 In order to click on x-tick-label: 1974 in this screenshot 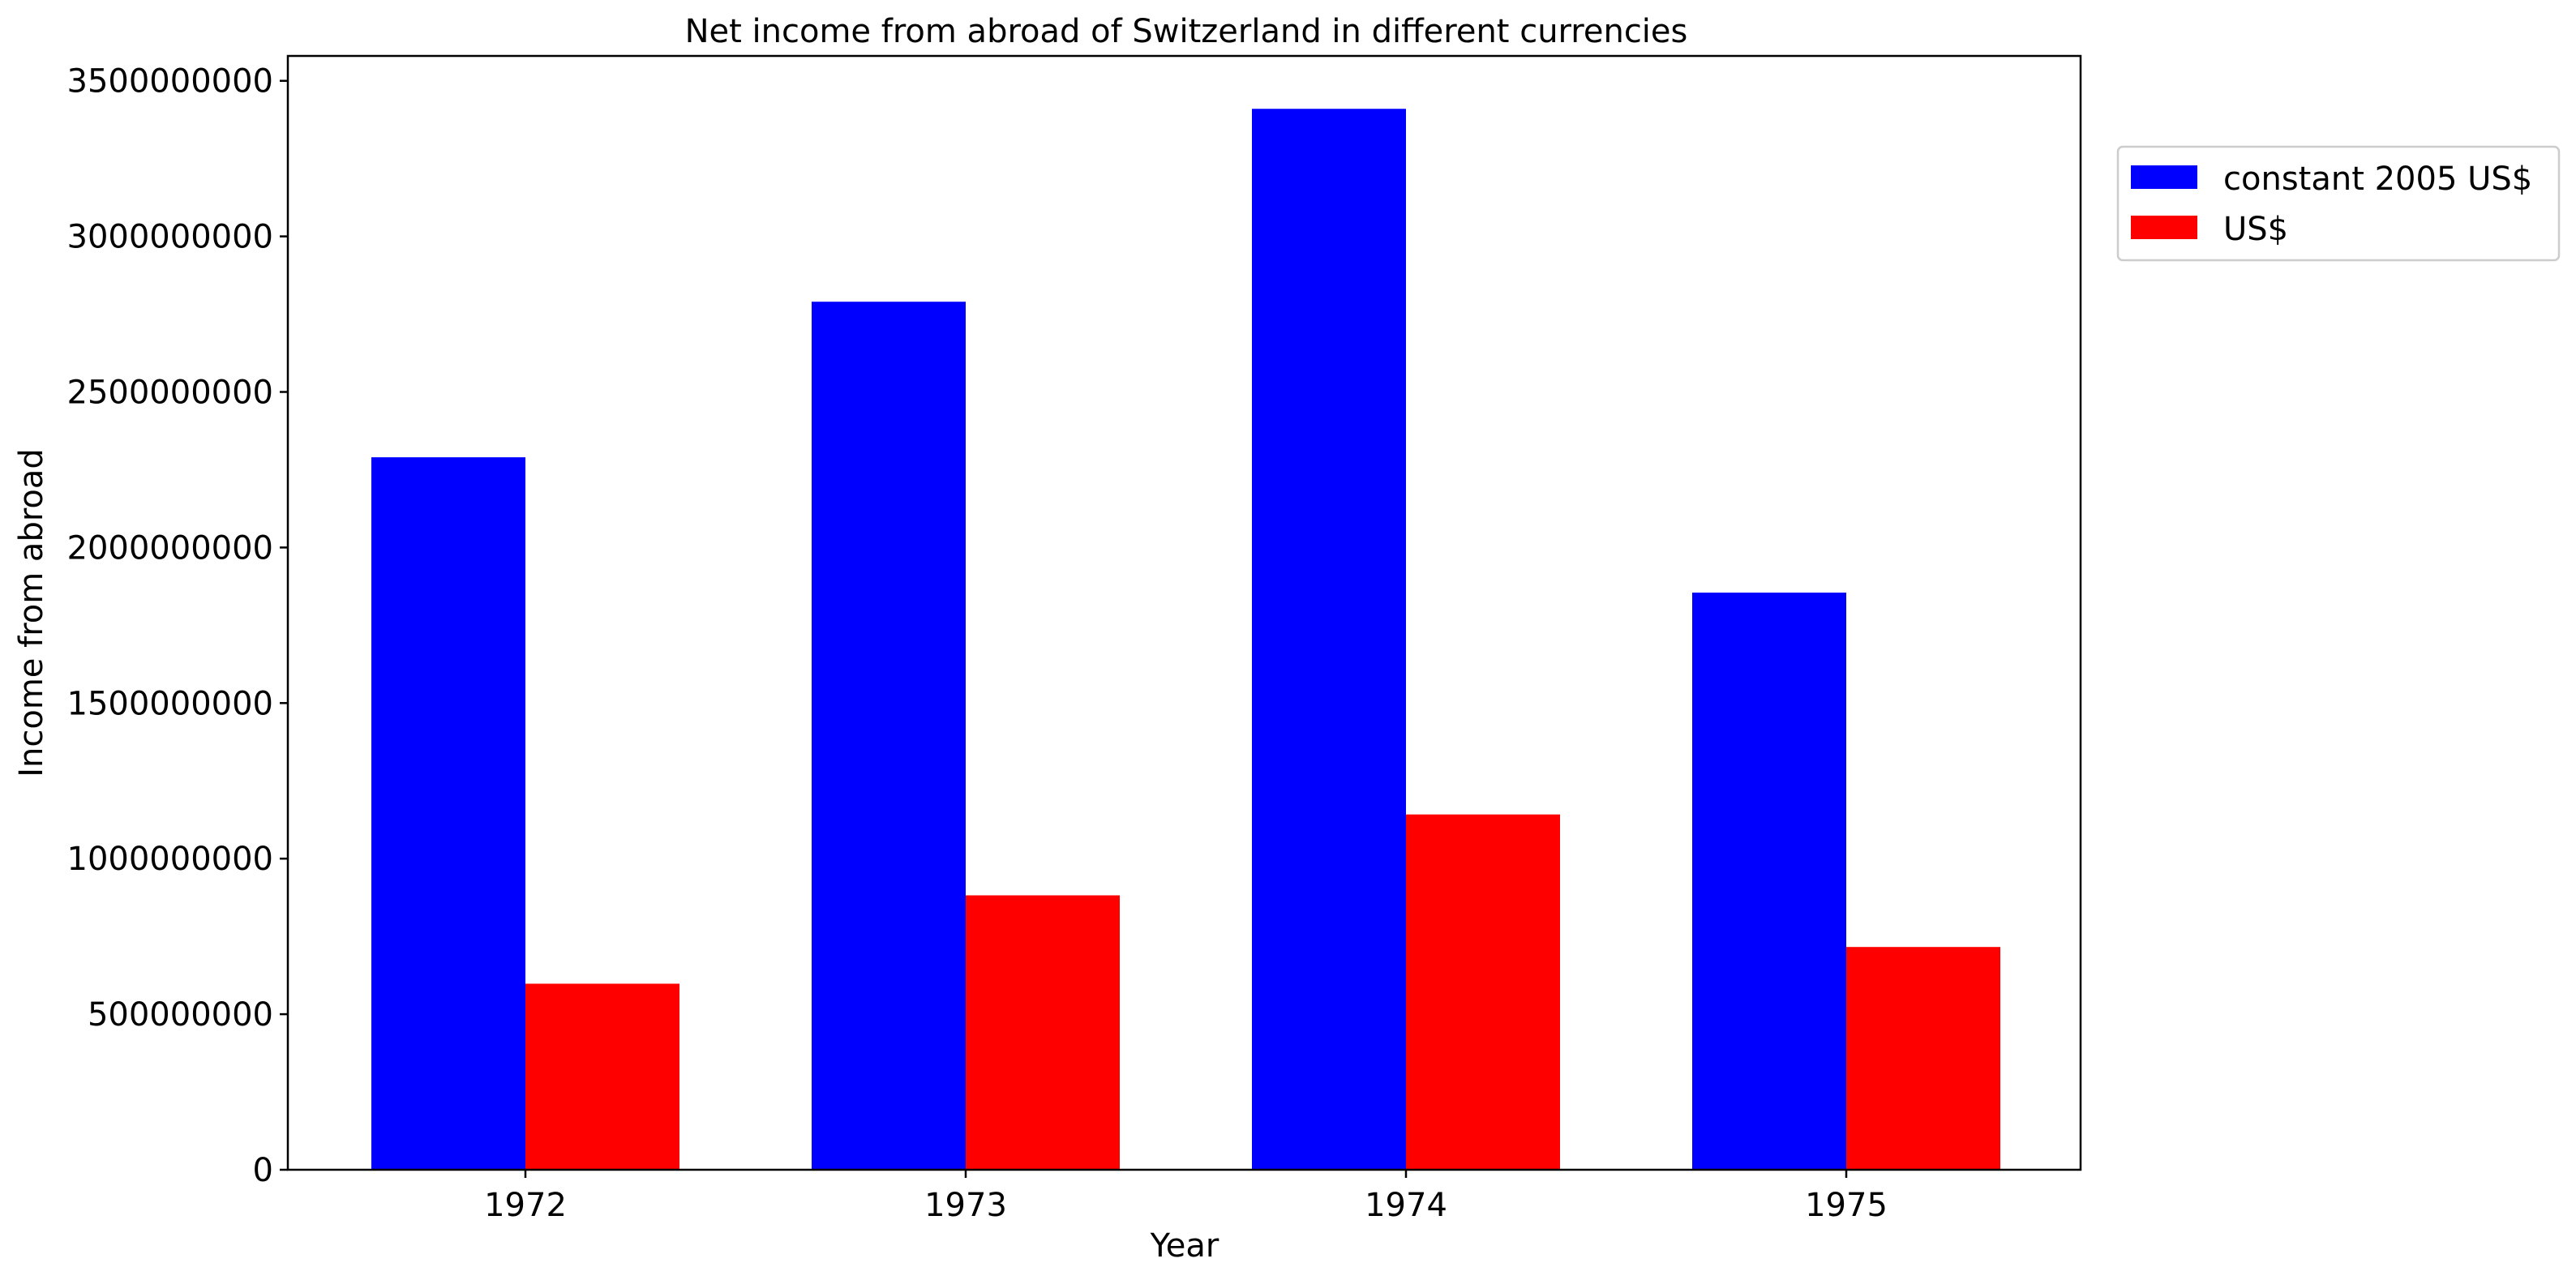, I will do `click(1406, 1206)`.